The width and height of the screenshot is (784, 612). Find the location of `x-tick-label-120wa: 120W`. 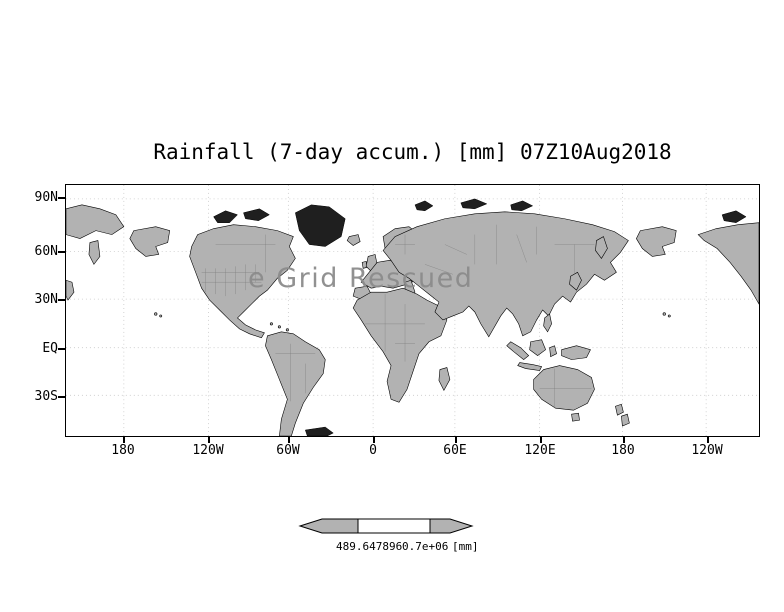

x-tick-label-120wa: 120W is located at coordinates (208, 450).